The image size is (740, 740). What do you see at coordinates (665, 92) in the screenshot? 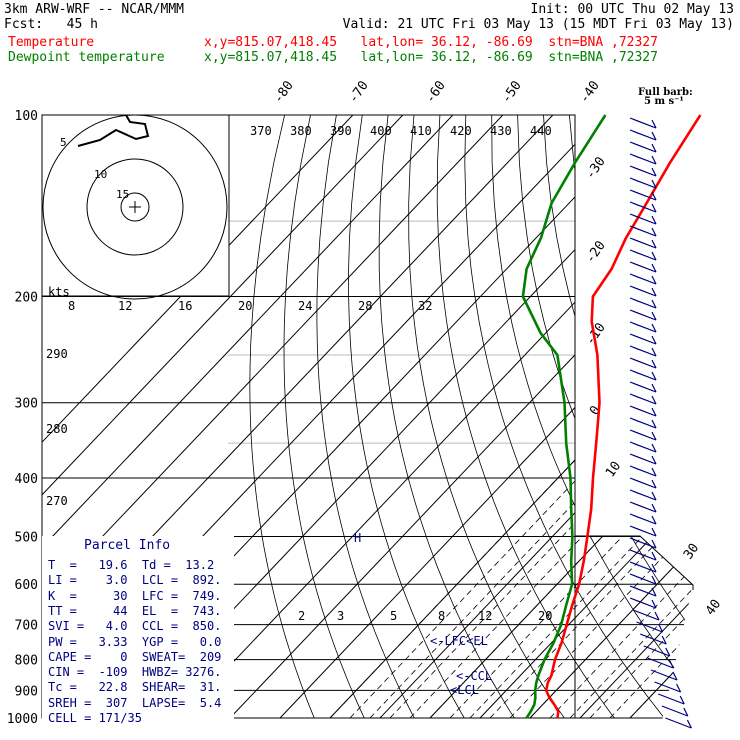
I see `barb-legend-title: Full barb:` at bounding box center [665, 92].